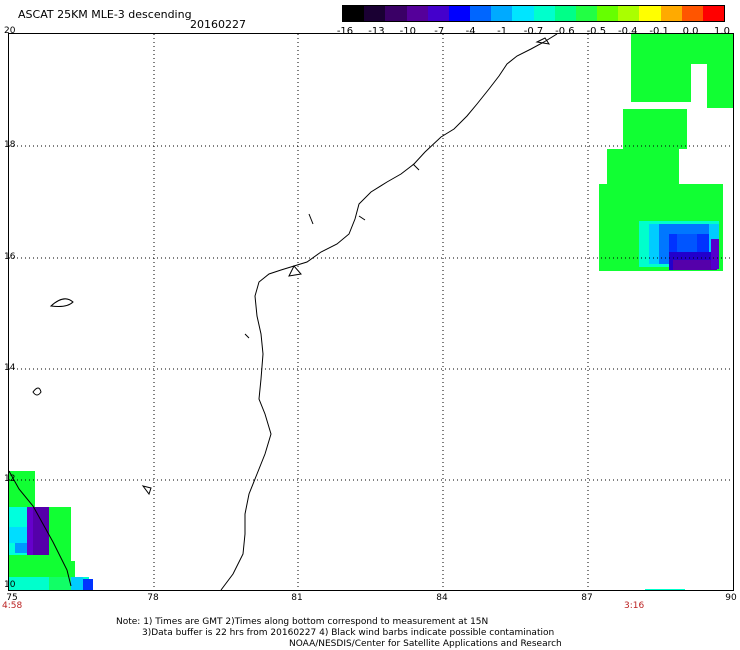 This screenshot has height=650, width=740. Describe the element at coordinates (659, 31) in the screenshot. I see `colorbar-tick-label: -0.1` at that location.